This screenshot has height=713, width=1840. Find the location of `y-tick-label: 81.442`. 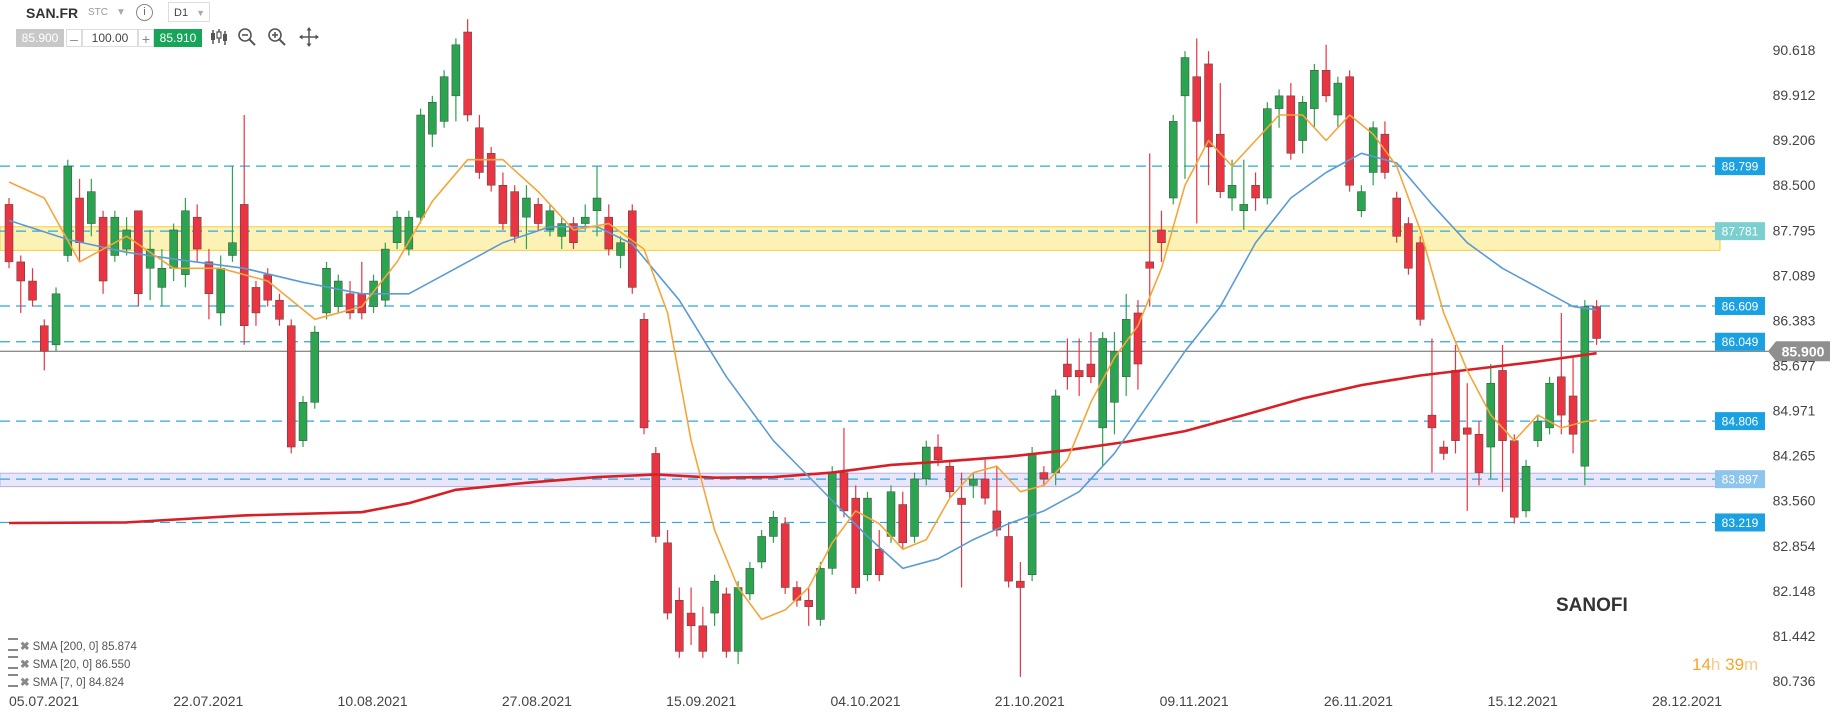

y-tick-label: 81.442 is located at coordinates (1794, 636).